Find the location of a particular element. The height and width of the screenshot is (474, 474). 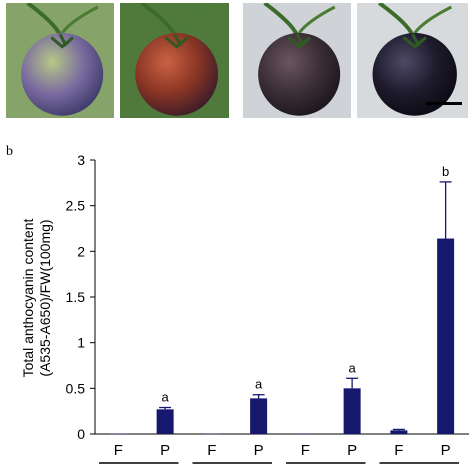

y-tick-label: 2.5 is located at coordinates (76, 206).